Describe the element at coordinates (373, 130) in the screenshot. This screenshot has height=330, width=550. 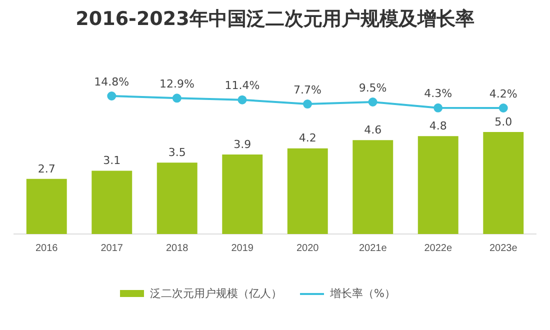
I see `data-label: 4.6` at that location.